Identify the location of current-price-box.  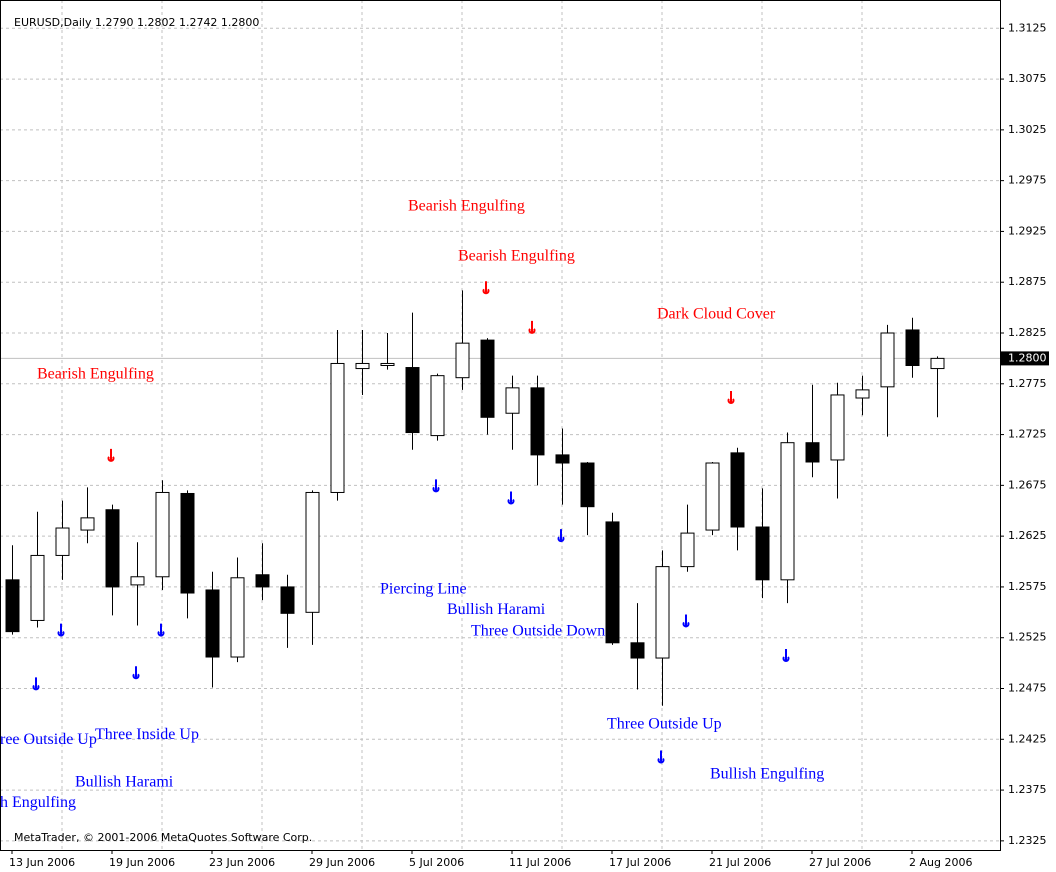
(1025, 358).